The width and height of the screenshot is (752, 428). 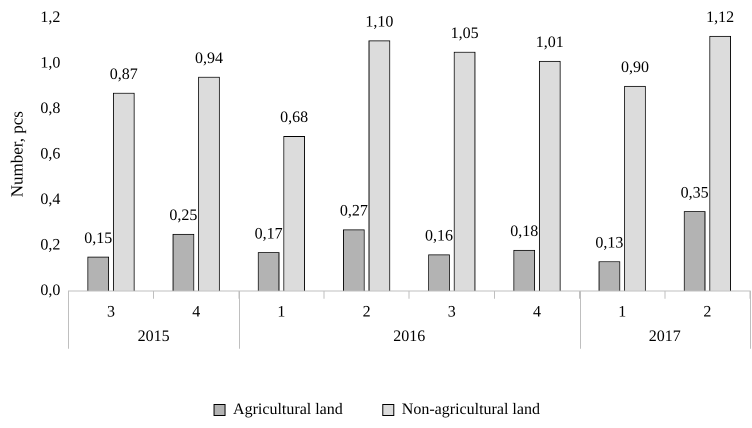 I want to click on y-tick-label: 0,4, so click(x=50, y=199).